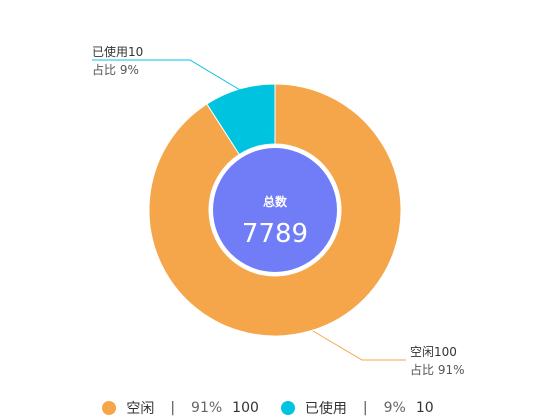 Image resolution: width=550 pixels, height=420 pixels. I want to click on legend-value: 100, so click(245, 408).